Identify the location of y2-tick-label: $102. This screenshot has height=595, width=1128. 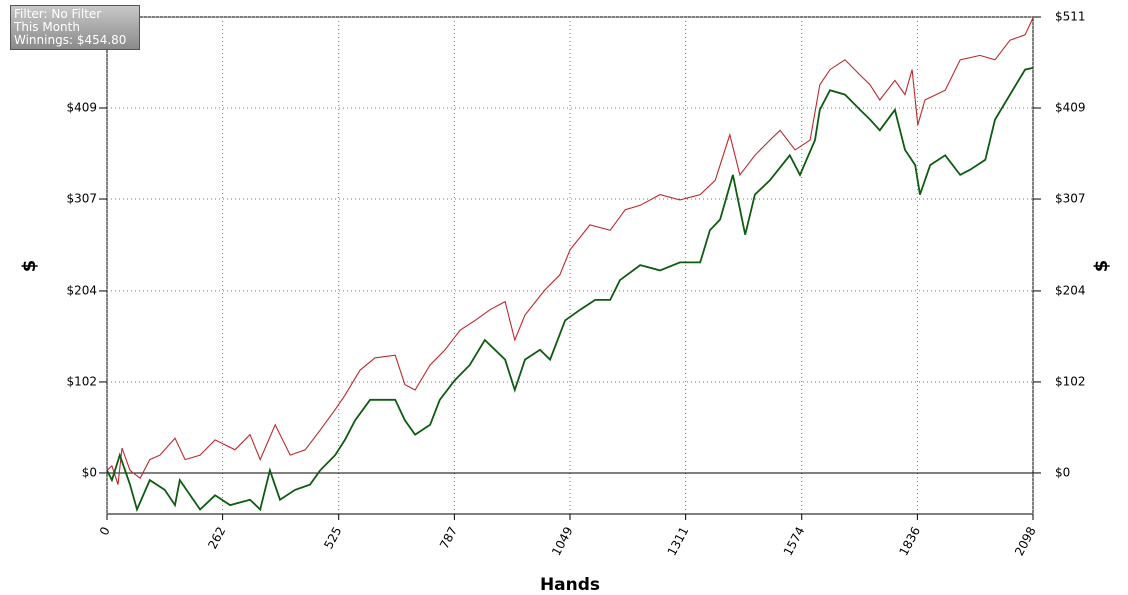
(1070, 381).